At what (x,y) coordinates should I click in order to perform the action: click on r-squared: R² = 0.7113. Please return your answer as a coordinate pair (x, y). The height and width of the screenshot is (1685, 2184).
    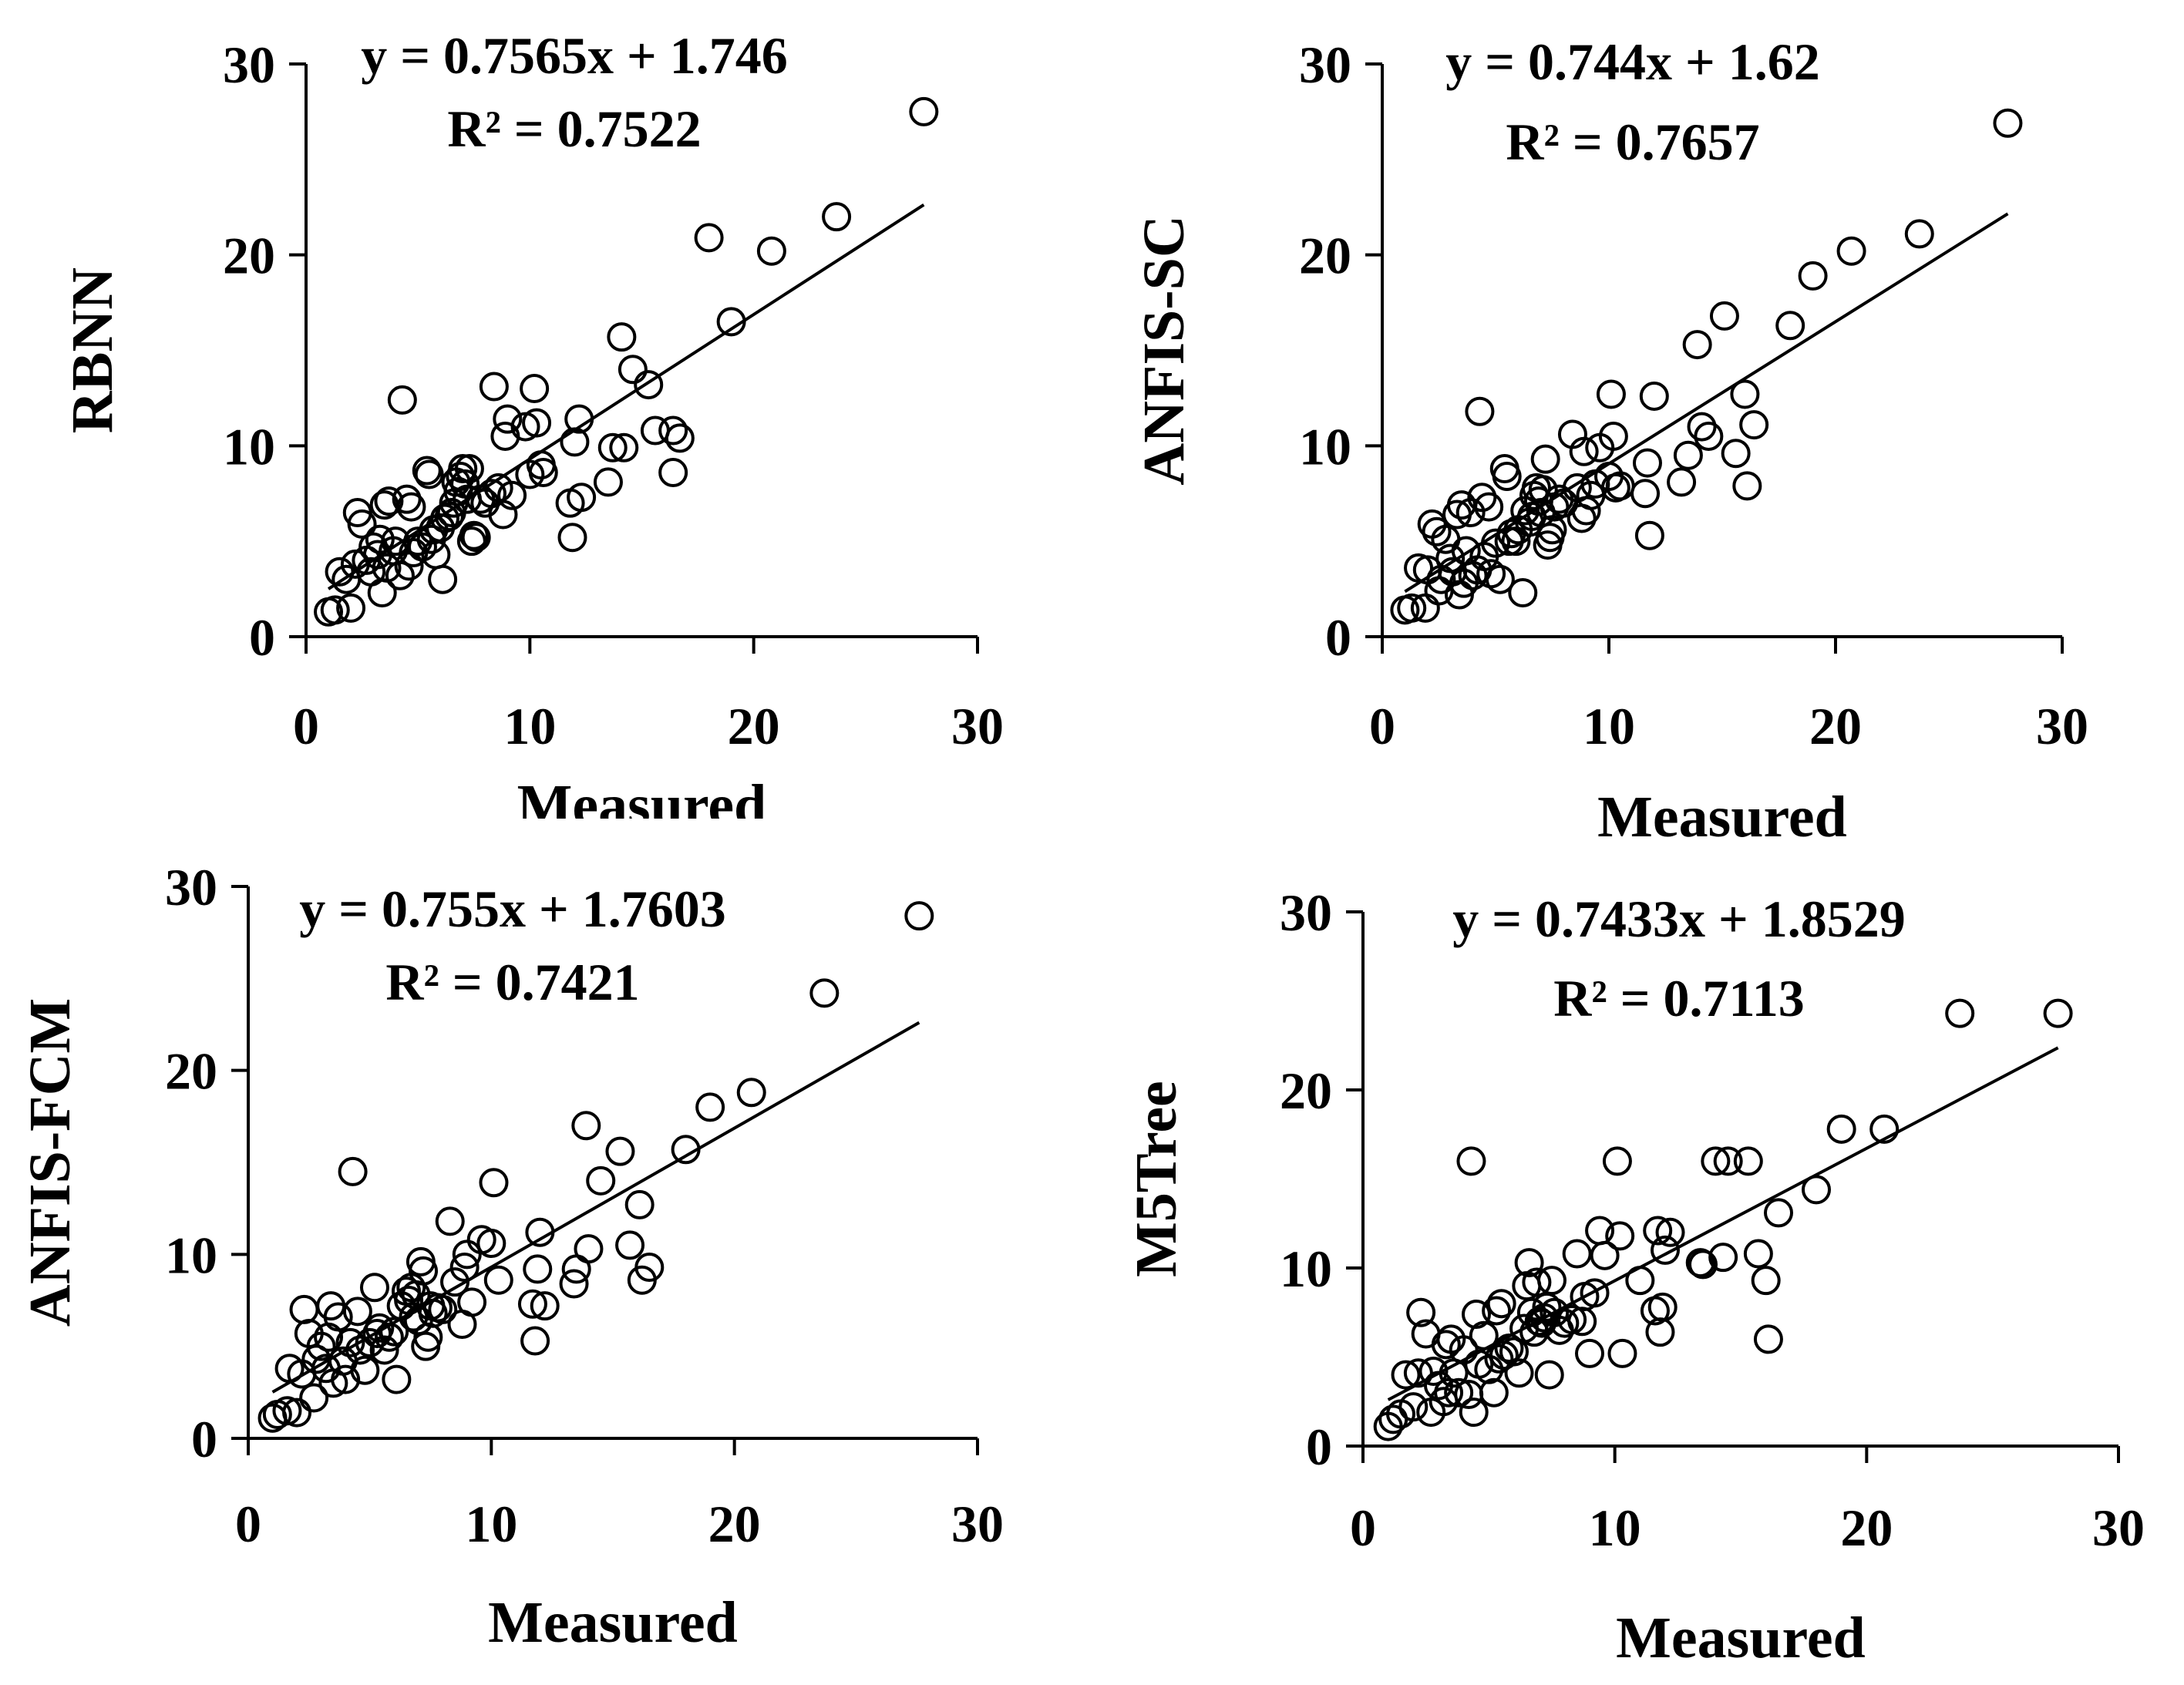
    Looking at the image, I should click on (1679, 998).